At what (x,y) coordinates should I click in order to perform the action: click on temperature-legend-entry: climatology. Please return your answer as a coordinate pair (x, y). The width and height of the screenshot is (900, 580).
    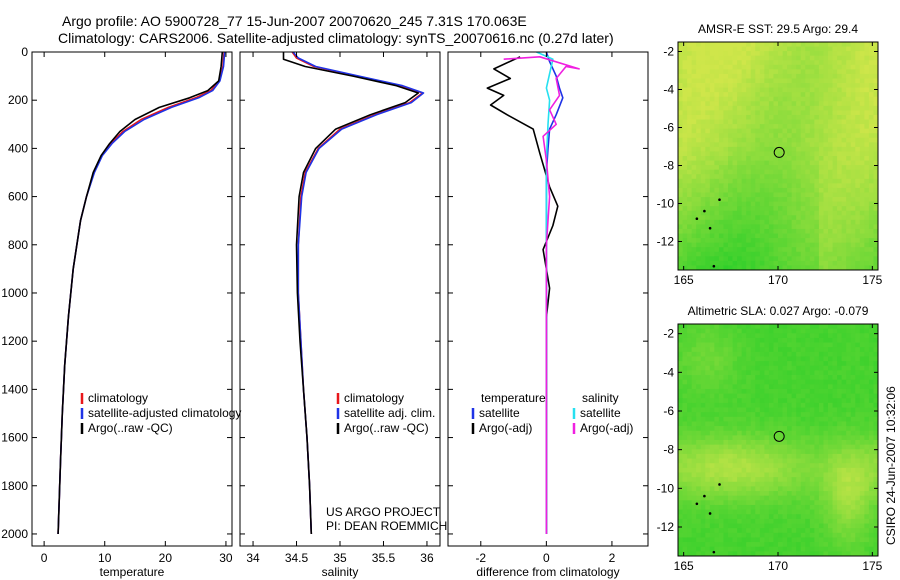
    Looking at the image, I should click on (118, 398).